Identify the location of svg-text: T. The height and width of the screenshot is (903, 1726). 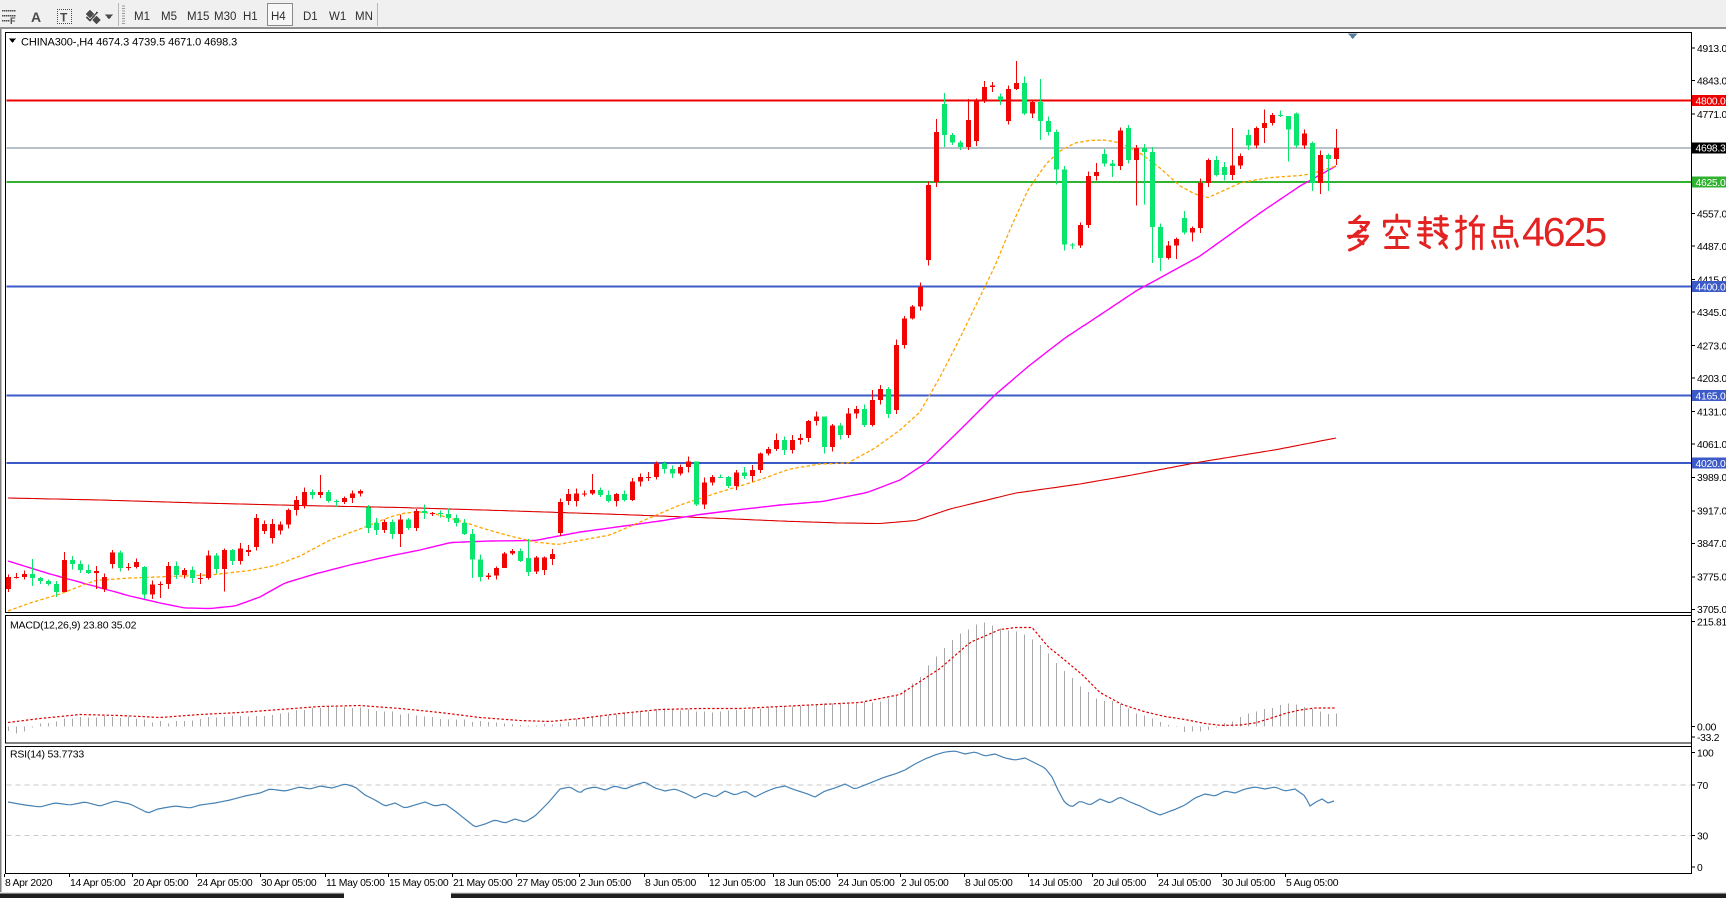
(64, 18).